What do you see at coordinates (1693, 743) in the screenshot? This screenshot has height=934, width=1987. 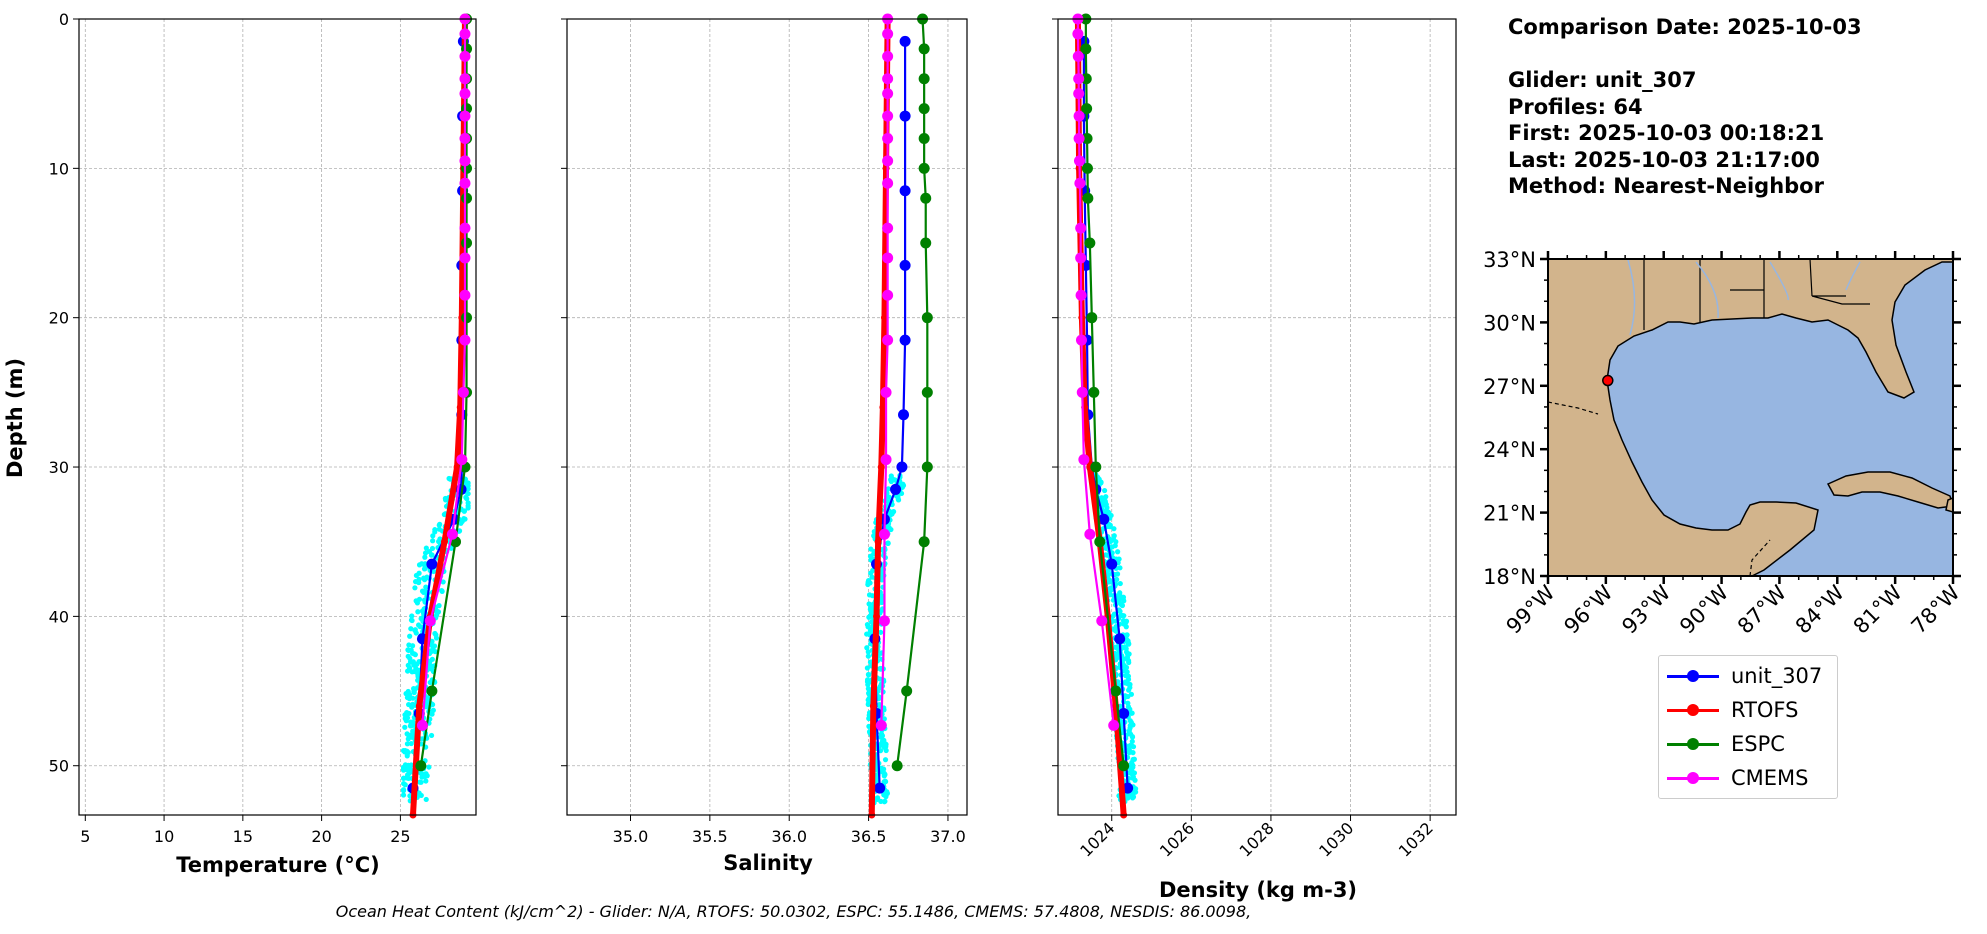 I see `legend-swatch-espc` at bounding box center [1693, 743].